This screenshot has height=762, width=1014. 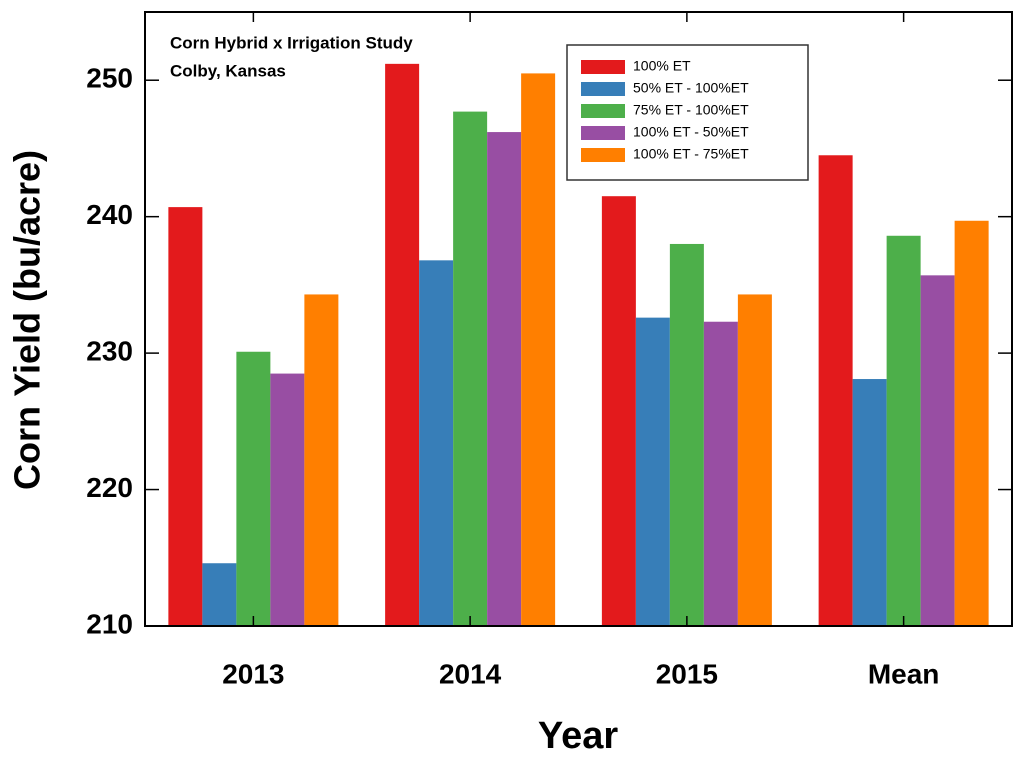 I want to click on legend-label: 50% ET - 100%ET, so click(x=691, y=88).